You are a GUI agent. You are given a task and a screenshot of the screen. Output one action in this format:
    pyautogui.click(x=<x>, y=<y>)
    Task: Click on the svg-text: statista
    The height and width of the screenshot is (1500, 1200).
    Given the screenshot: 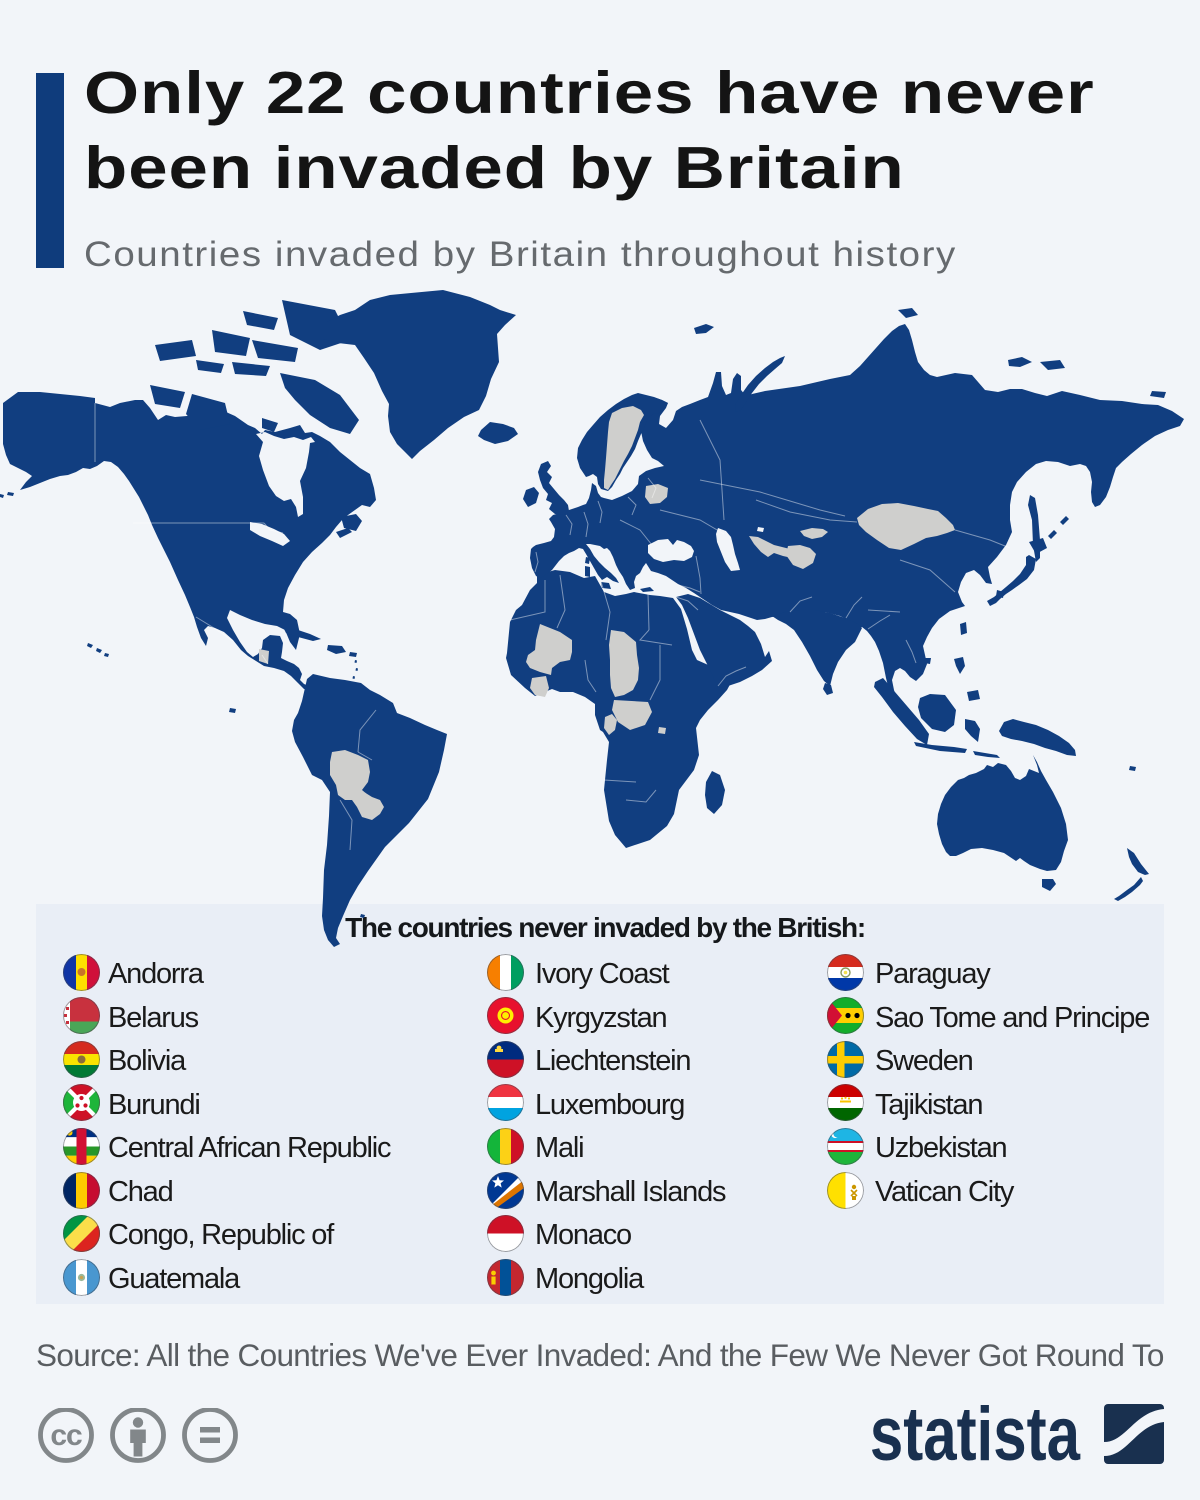 What is the action you would take?
    pyautogui.click(x=975, y=1433)
    